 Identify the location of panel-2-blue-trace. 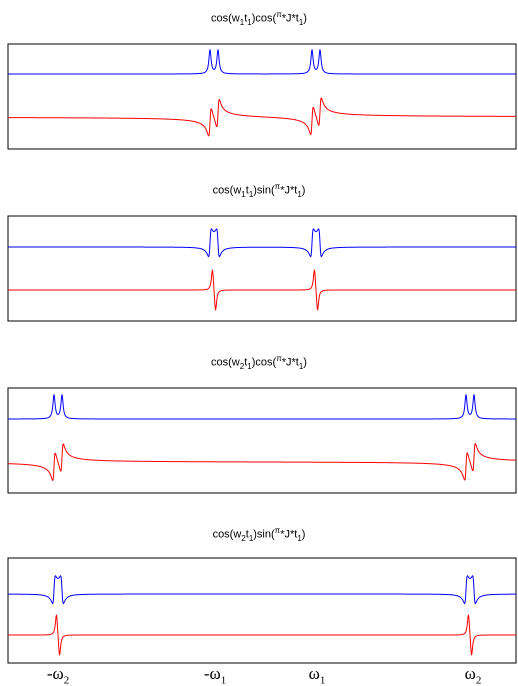
(262, 243).